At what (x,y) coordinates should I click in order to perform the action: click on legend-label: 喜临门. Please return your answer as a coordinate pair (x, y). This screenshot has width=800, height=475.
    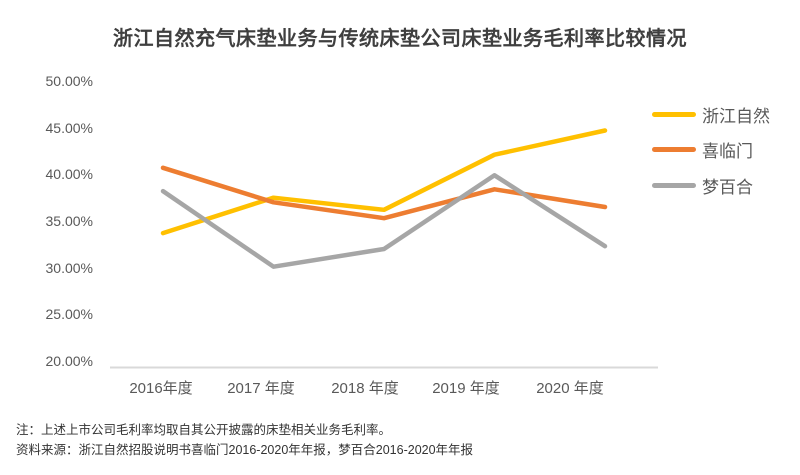
    Looking at the image, I should click on (727, 151).